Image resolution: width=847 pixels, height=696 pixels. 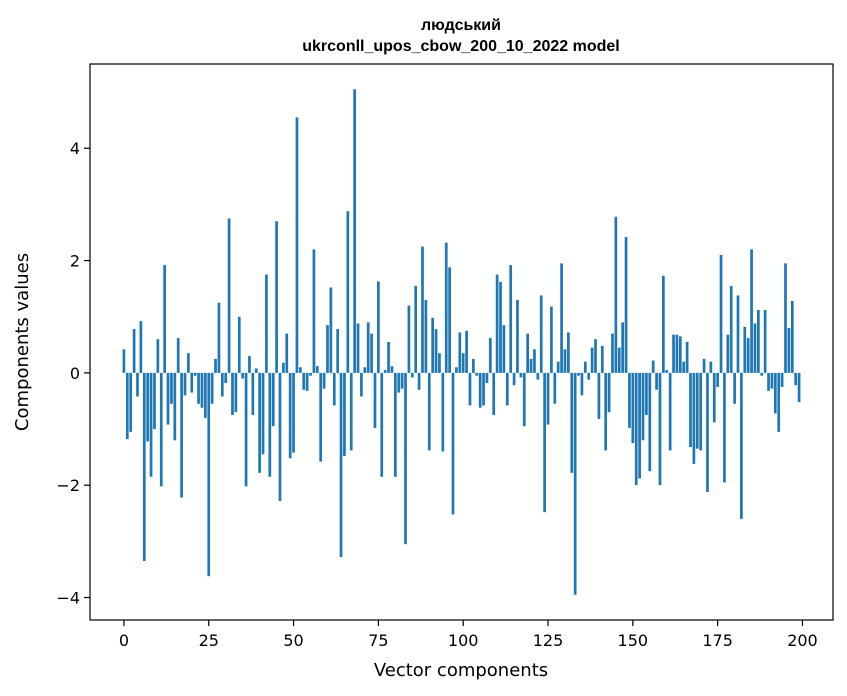 I want to click on y-axis-label: Components values, so click(x=22, y=342).